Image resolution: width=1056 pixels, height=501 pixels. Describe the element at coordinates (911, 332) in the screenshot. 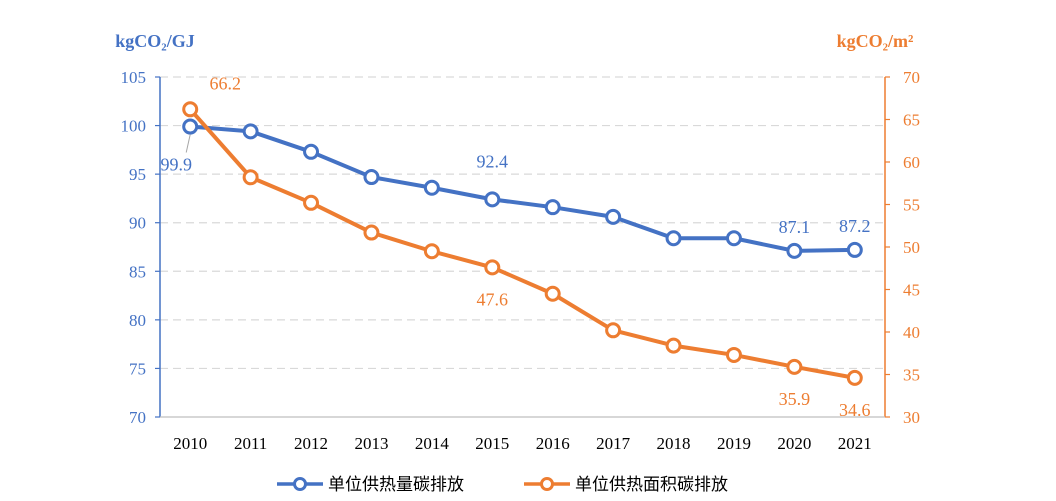

I see `right-tick-label: 40` at that location.